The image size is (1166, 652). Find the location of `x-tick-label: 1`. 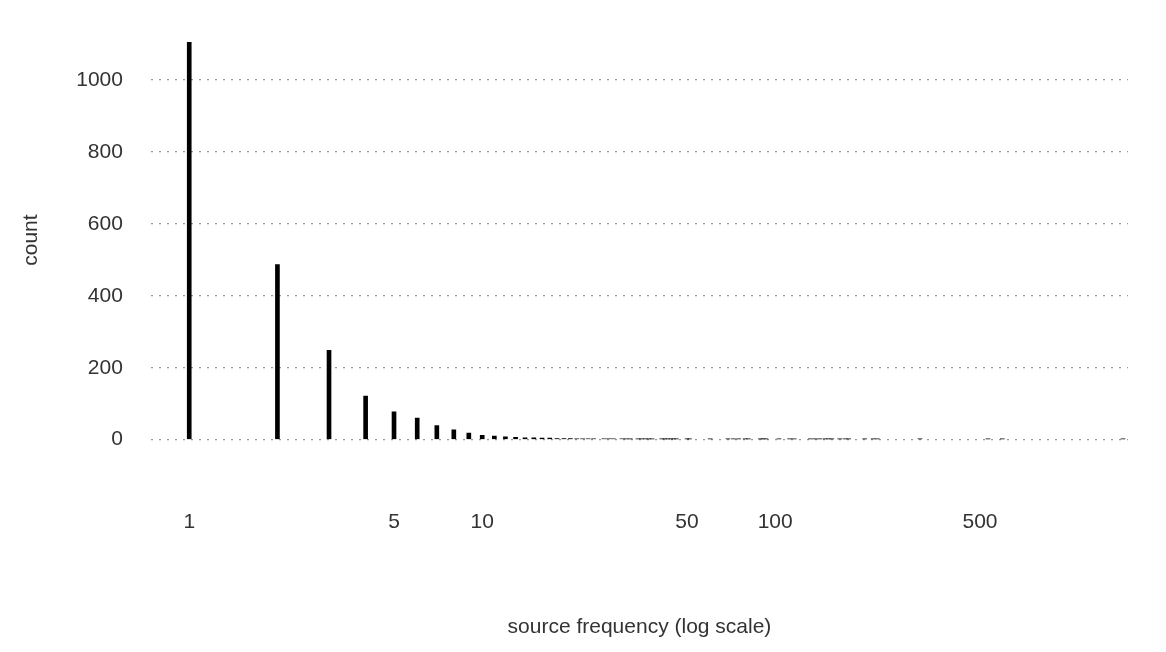

x-tick-label: 1 is located at coordinates (189, 520).